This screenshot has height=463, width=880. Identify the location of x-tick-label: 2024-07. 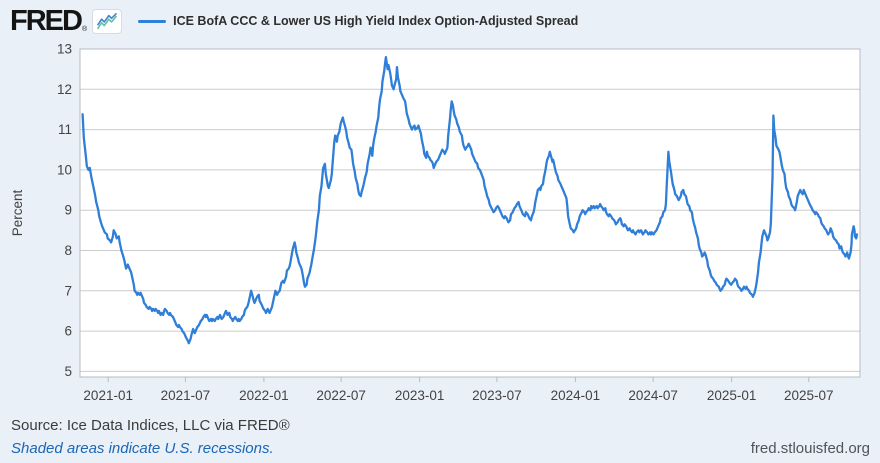
(653, 395).